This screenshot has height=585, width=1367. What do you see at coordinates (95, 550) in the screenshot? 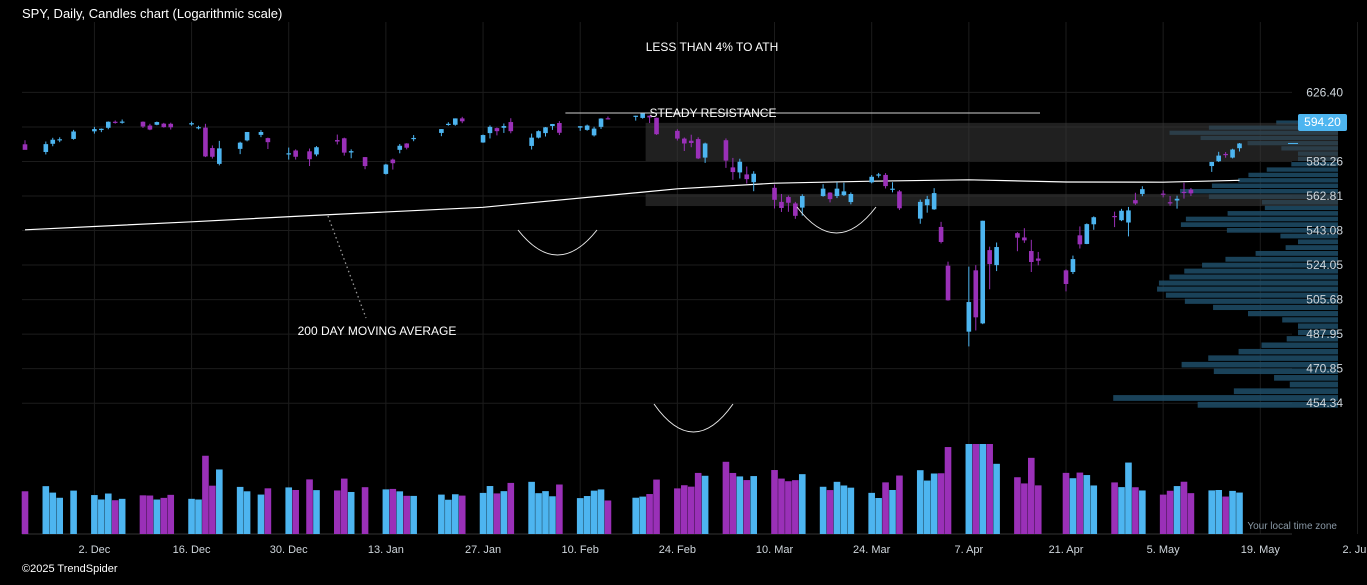
I see `x-tick-label: 2. Dec` at bounding box center [95, 550].